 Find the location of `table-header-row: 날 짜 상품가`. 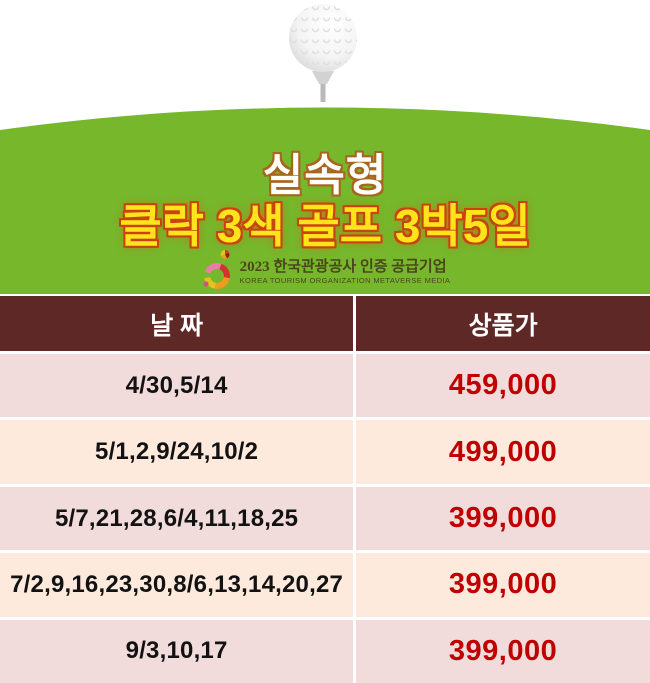

table-header-row: 날 짜 상품가 is located at coordinates (325, 323).